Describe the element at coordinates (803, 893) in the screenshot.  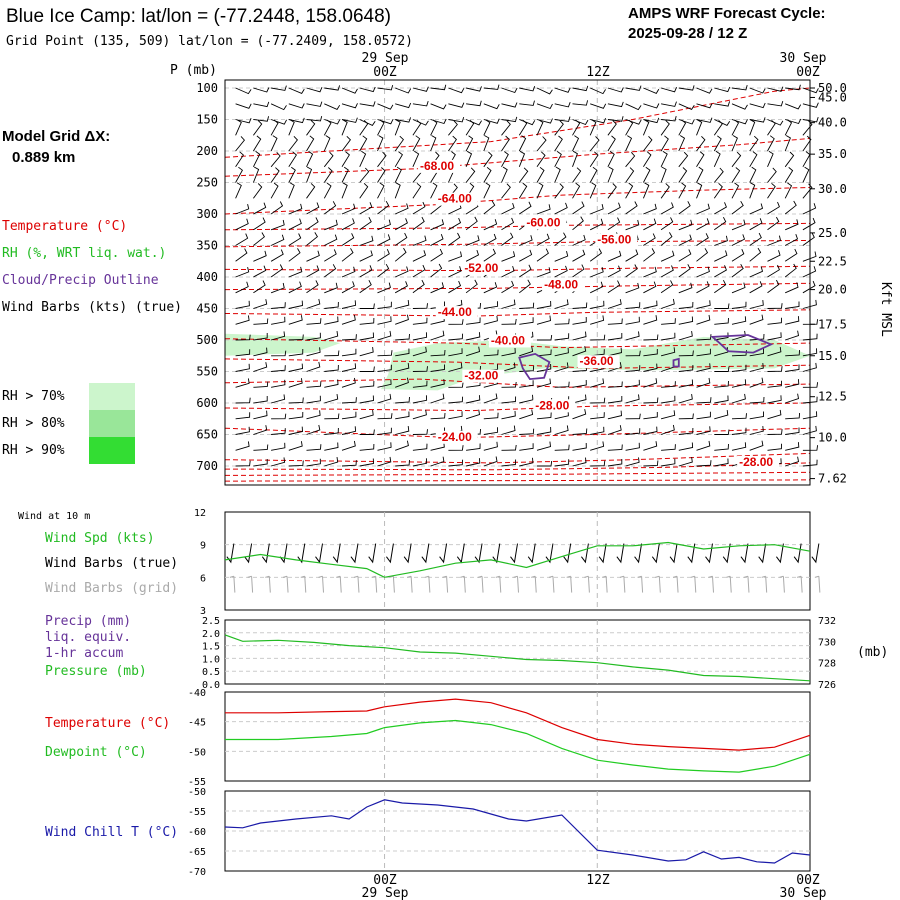
I see `bottom-date-2: 30 Sep` at that location.